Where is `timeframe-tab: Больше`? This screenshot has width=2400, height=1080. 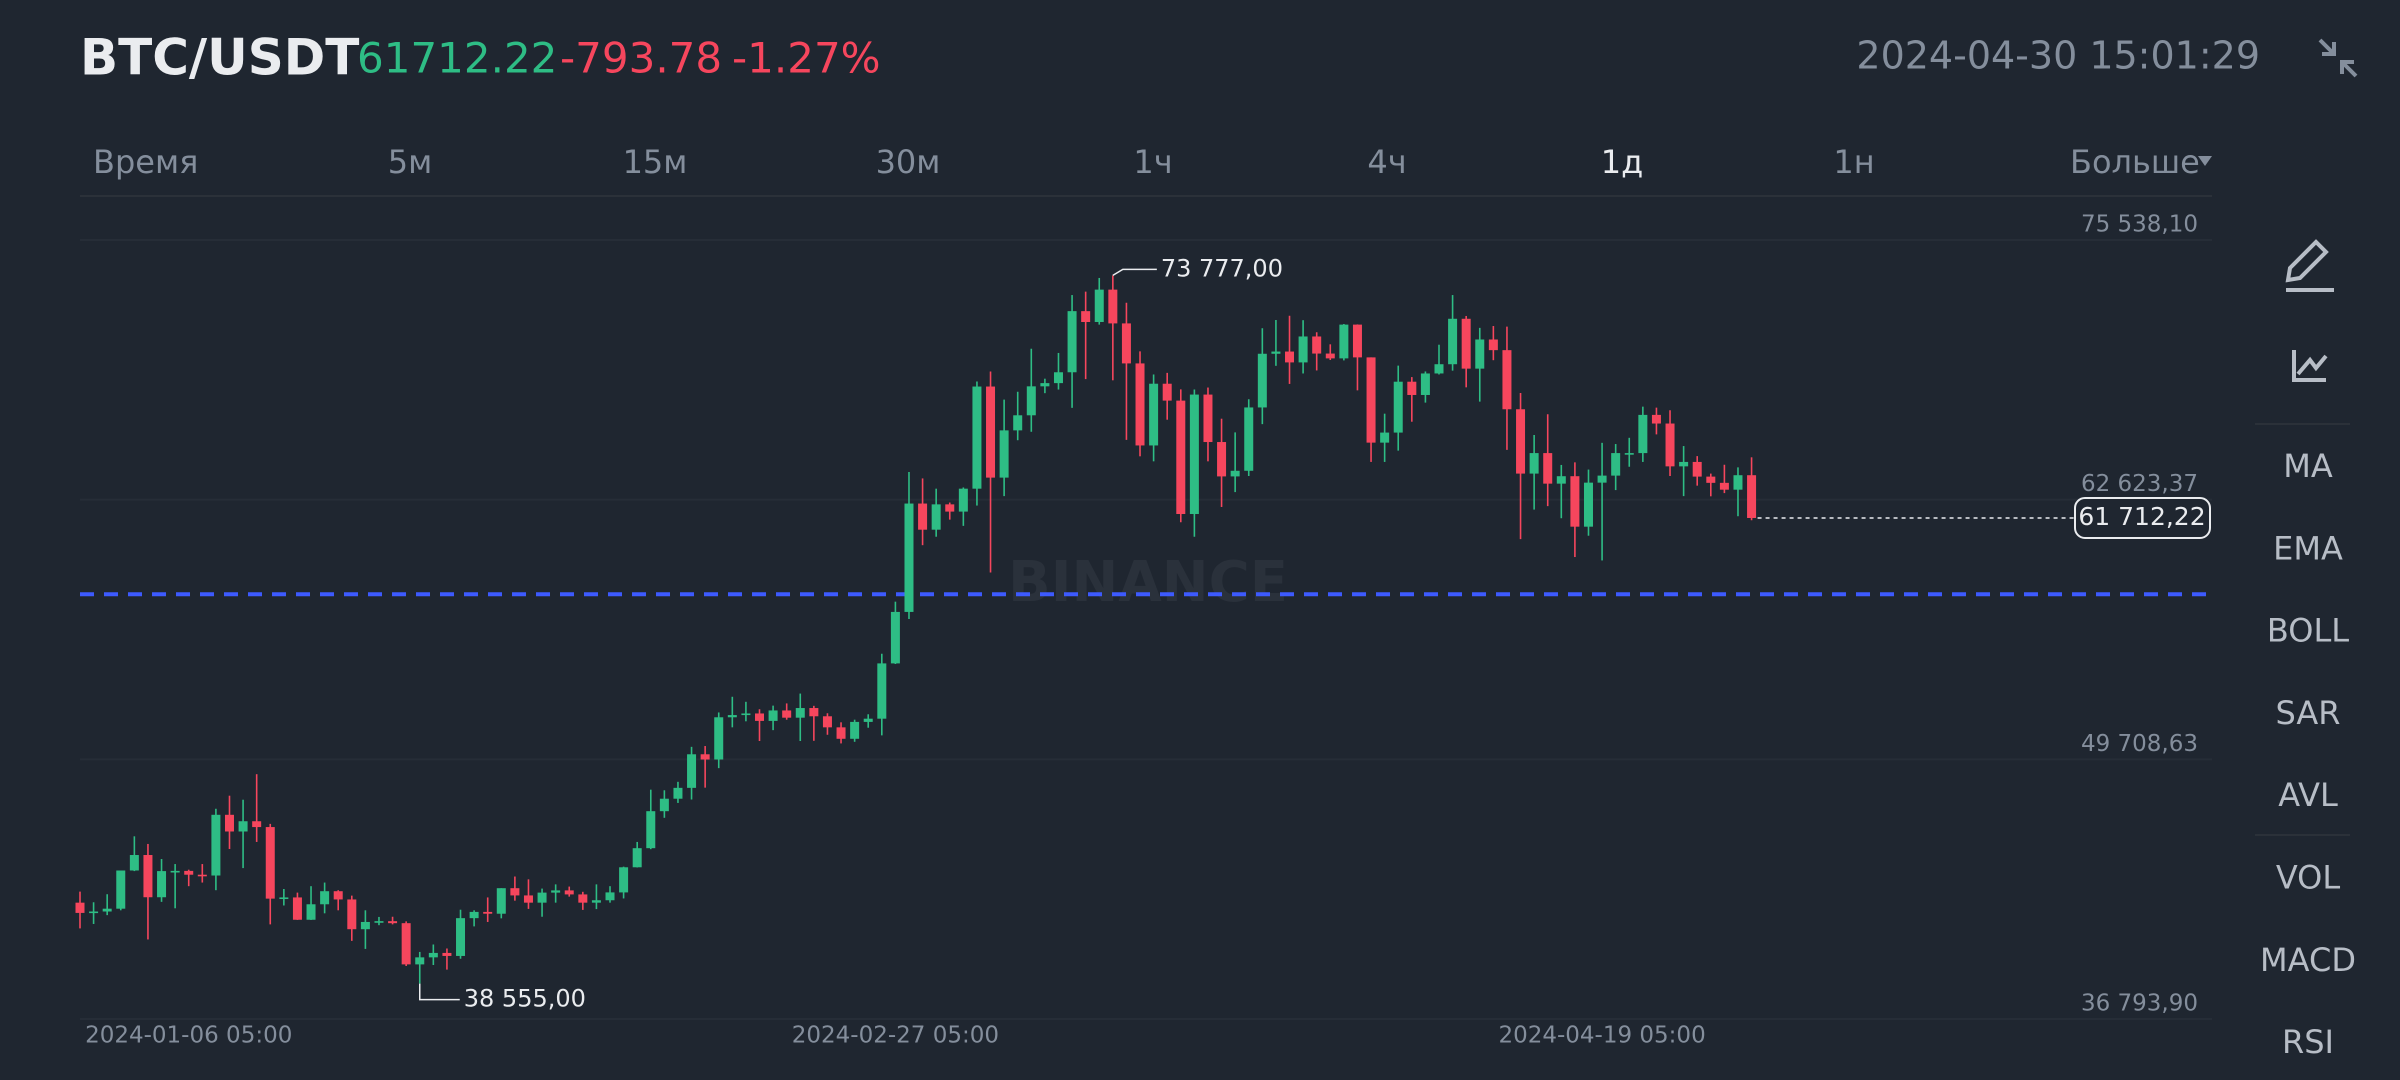
timeframe-tab: Больше is located at coordinates (2135, 162).